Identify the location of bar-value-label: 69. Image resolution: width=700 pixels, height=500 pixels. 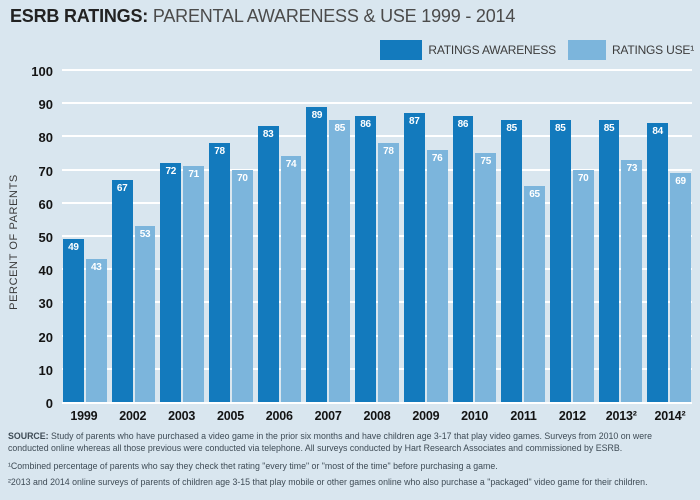
(680, 181).